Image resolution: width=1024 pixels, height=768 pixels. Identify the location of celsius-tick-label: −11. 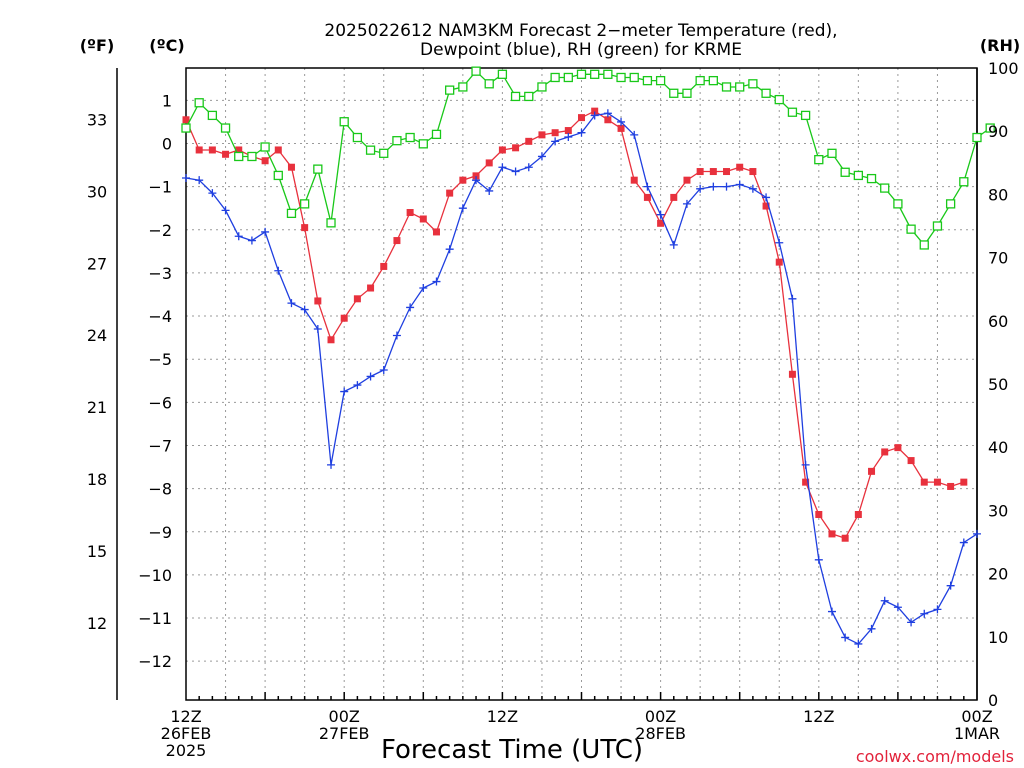
(155, 618).